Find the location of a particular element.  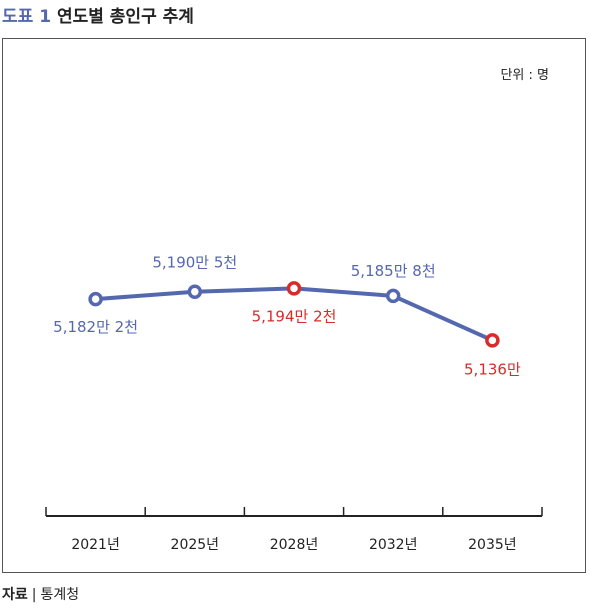

figure-label: 도표 1 is located at coordinates (27, 17).